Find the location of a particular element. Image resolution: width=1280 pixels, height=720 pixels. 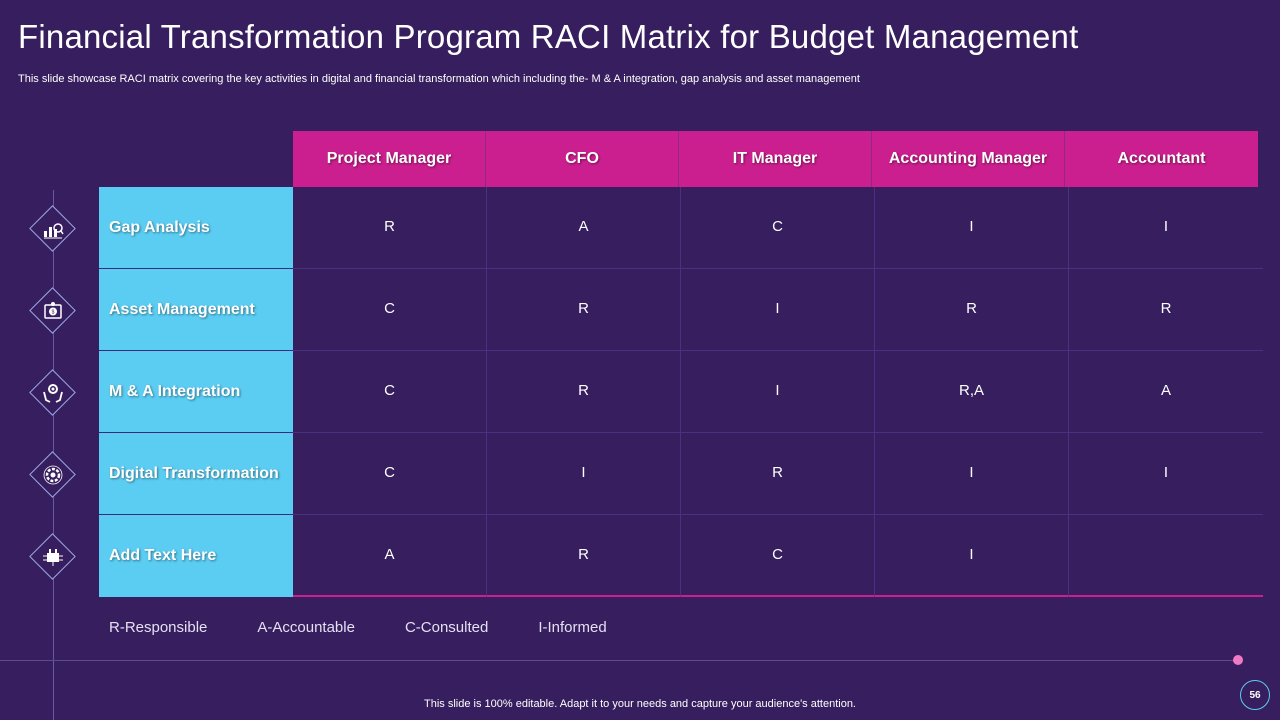

row-label-asset-management: Asset Management is located at coordinates (196, 310).